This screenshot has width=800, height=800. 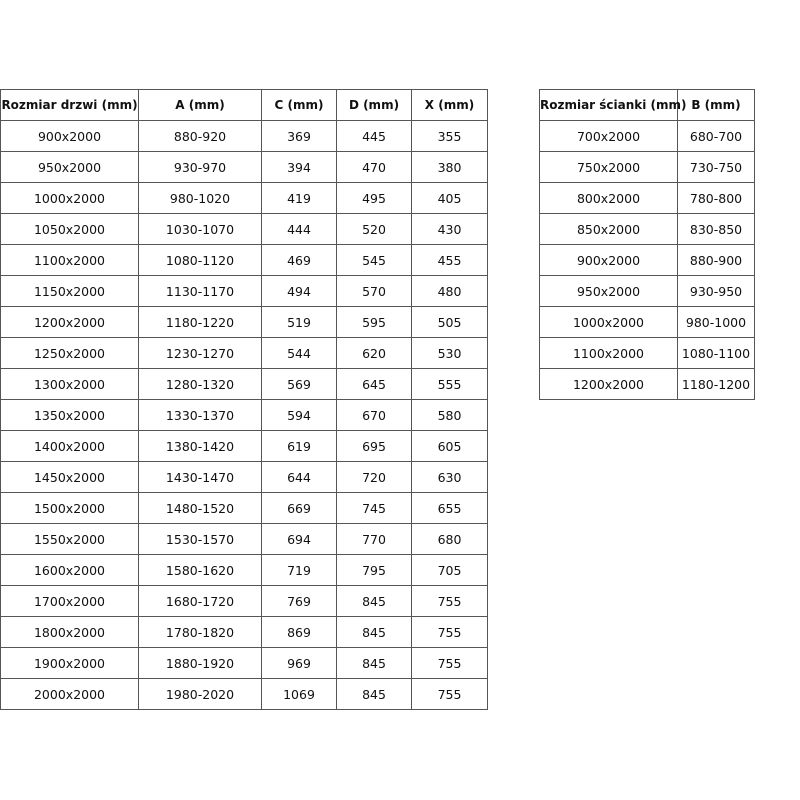 I want to click on table-cell: 670, so click(x=374, y=415).